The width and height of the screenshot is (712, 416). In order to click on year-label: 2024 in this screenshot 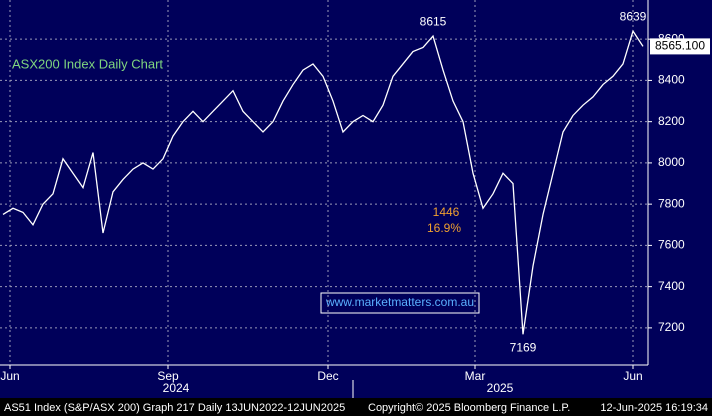, I will do `click(176, 388)`.